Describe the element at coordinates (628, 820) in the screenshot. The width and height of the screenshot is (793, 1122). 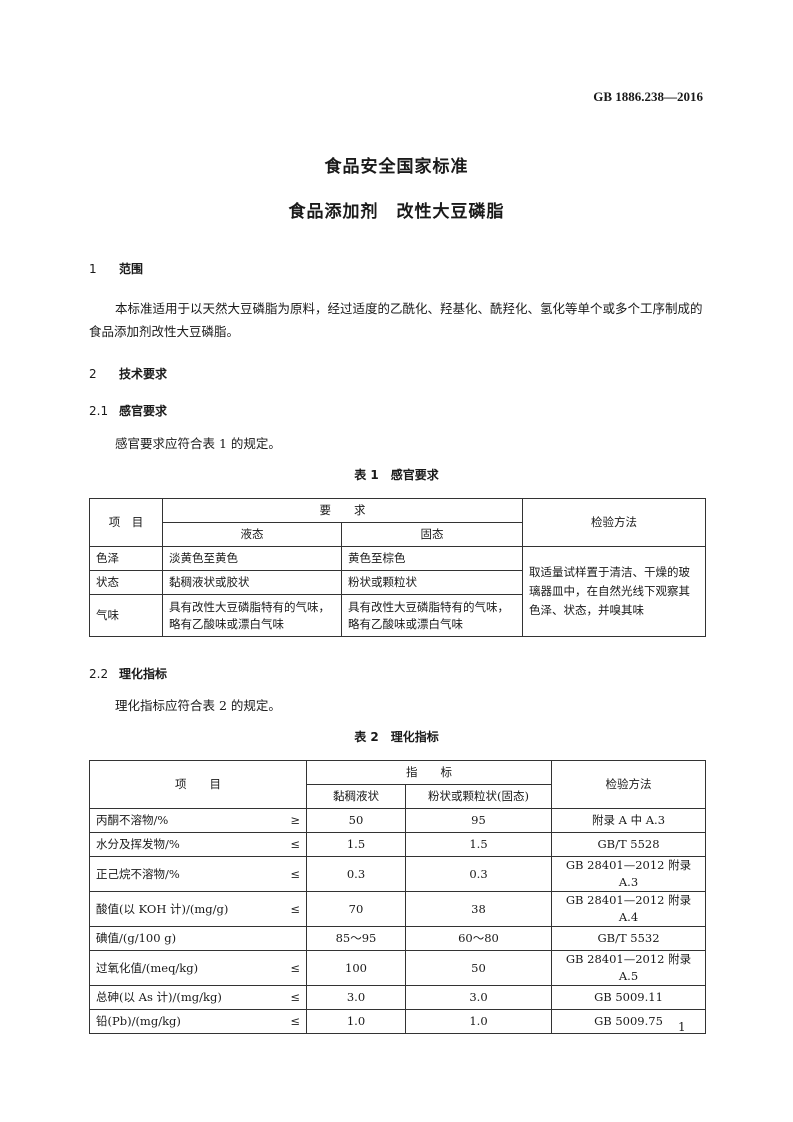
I see `test-method: 附录 A 中 A.3` at that location.